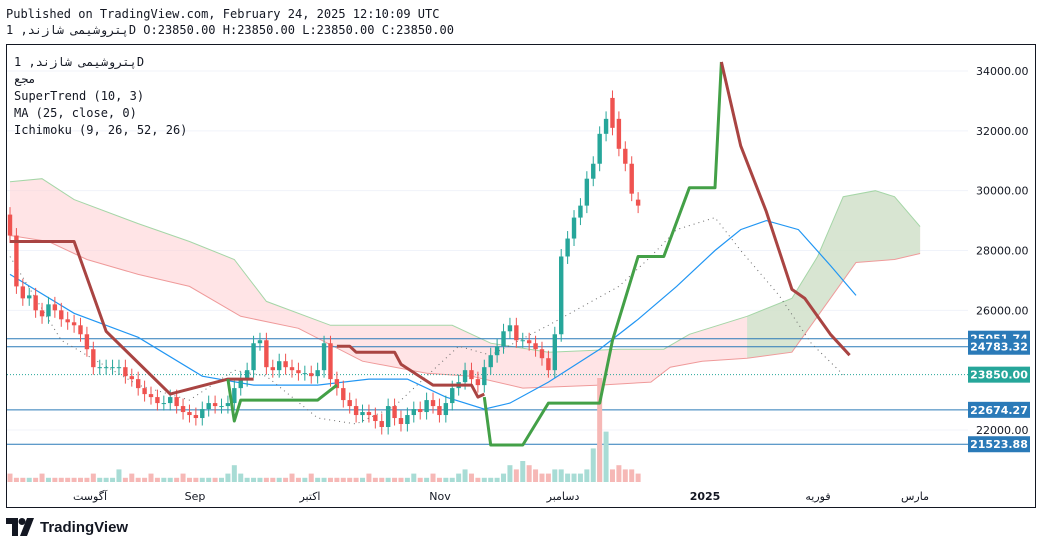  I want to click on tradingview-brand: TradingView, so click(84, 527).